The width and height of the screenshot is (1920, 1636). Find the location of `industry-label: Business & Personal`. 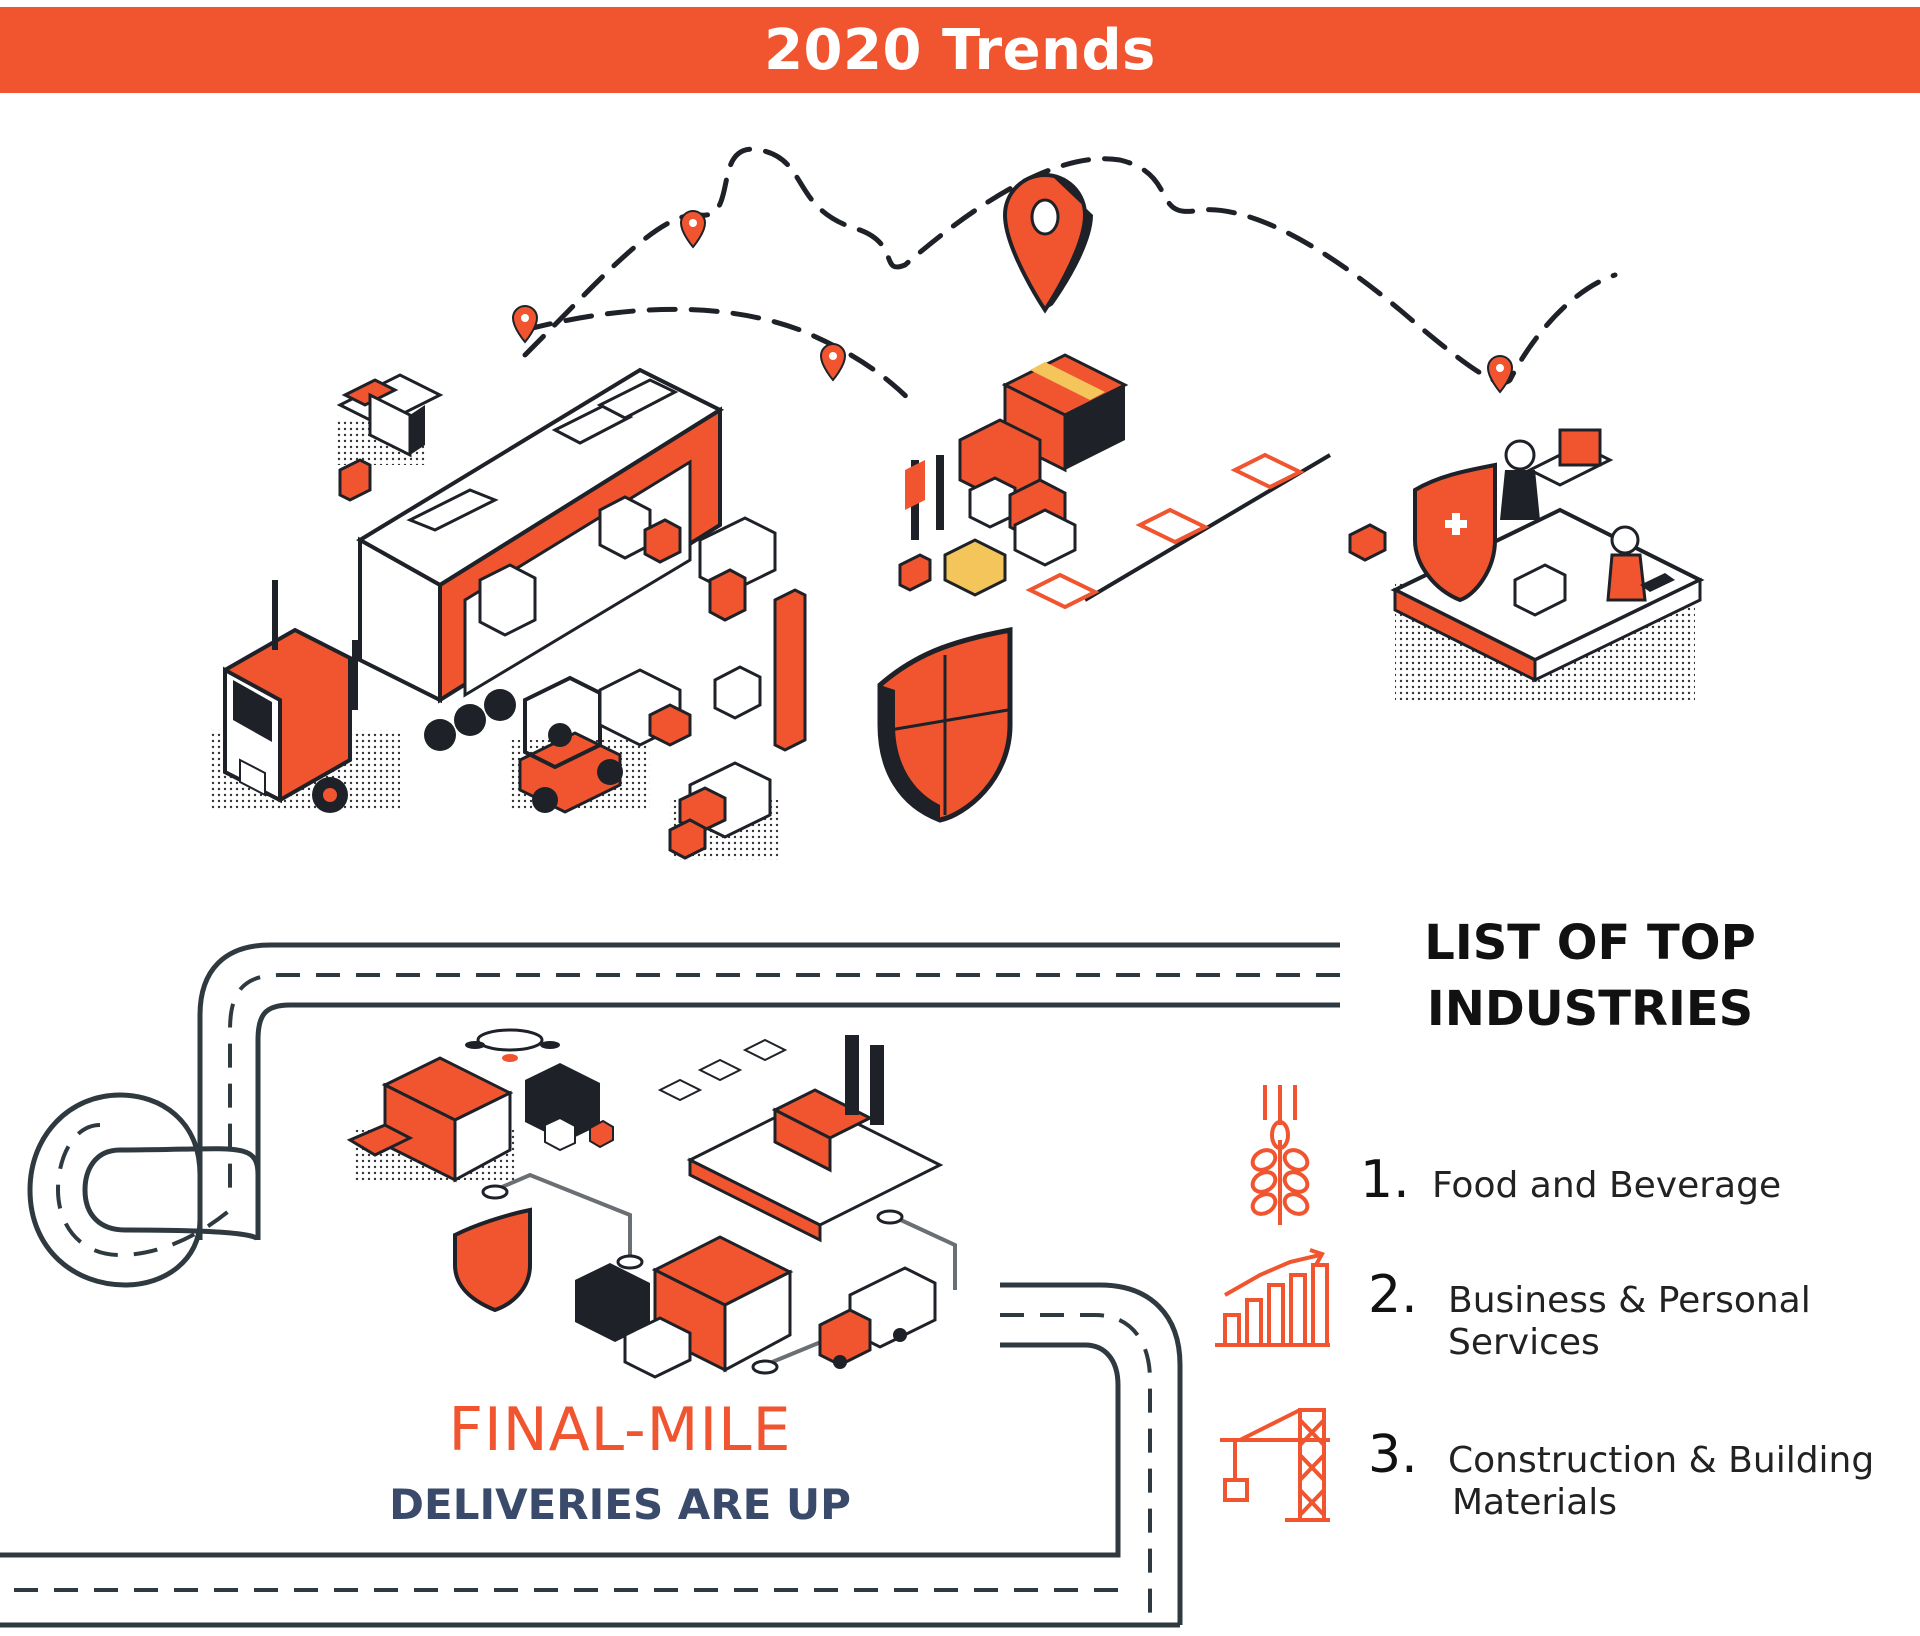

industry-label: Business & Personal is located at coordinates (1629, 1300).